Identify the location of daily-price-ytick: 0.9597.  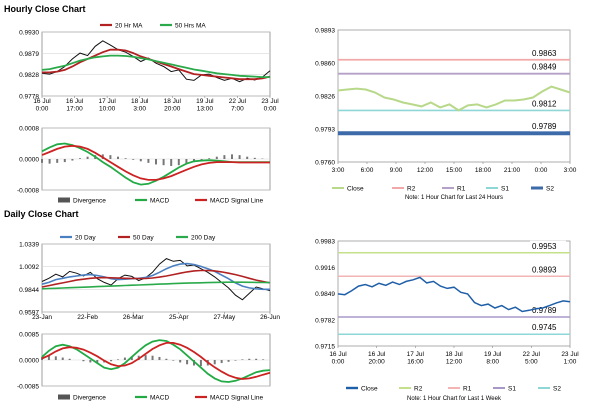
(29, 313).